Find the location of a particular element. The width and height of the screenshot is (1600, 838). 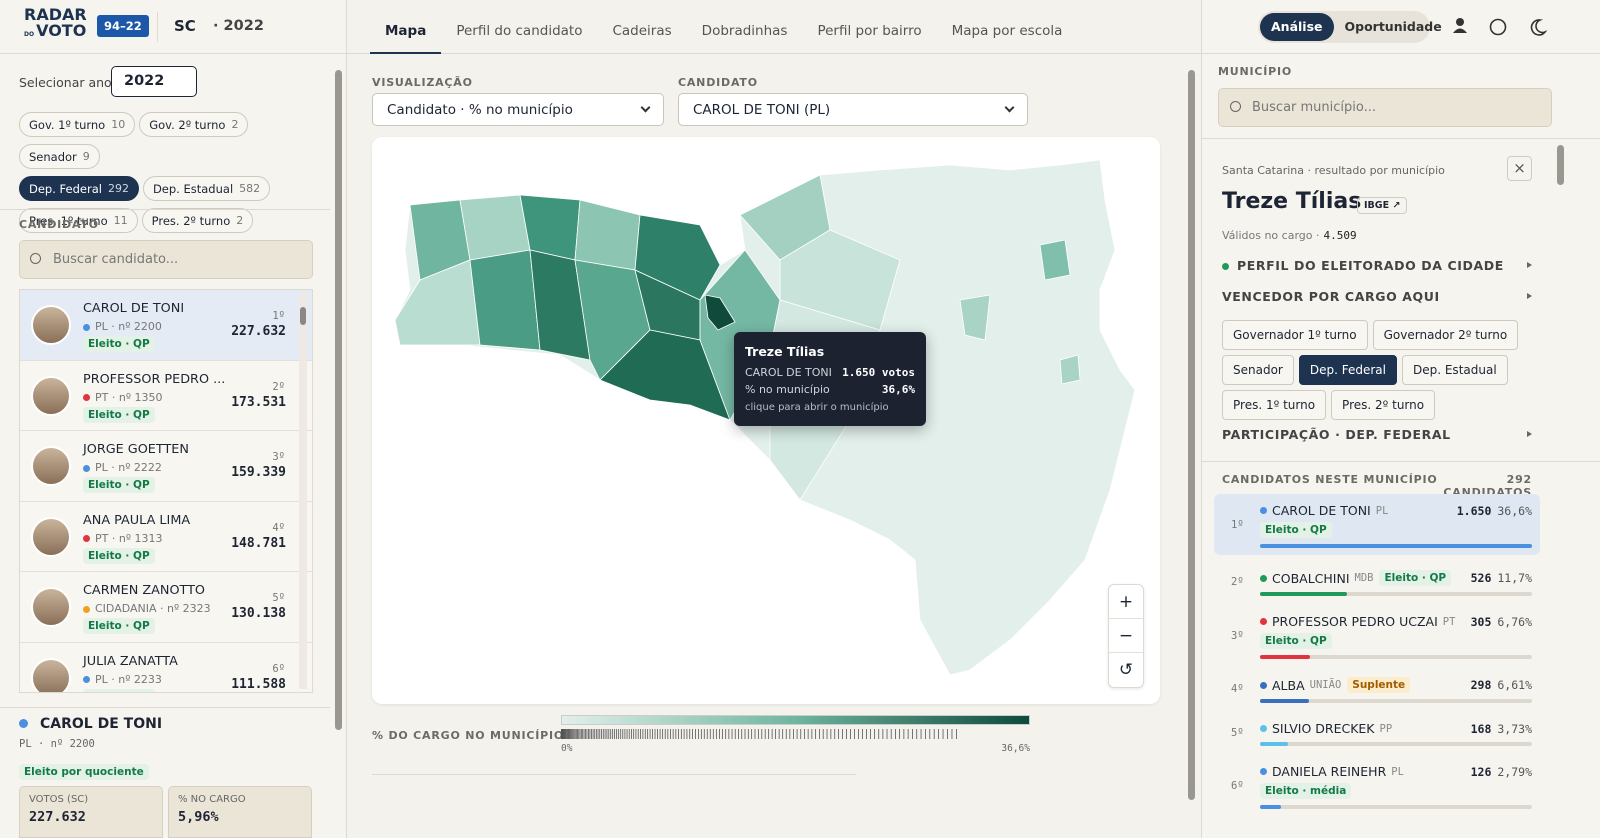

zoom-button: ↺ is located at coordinates (1126, 670).